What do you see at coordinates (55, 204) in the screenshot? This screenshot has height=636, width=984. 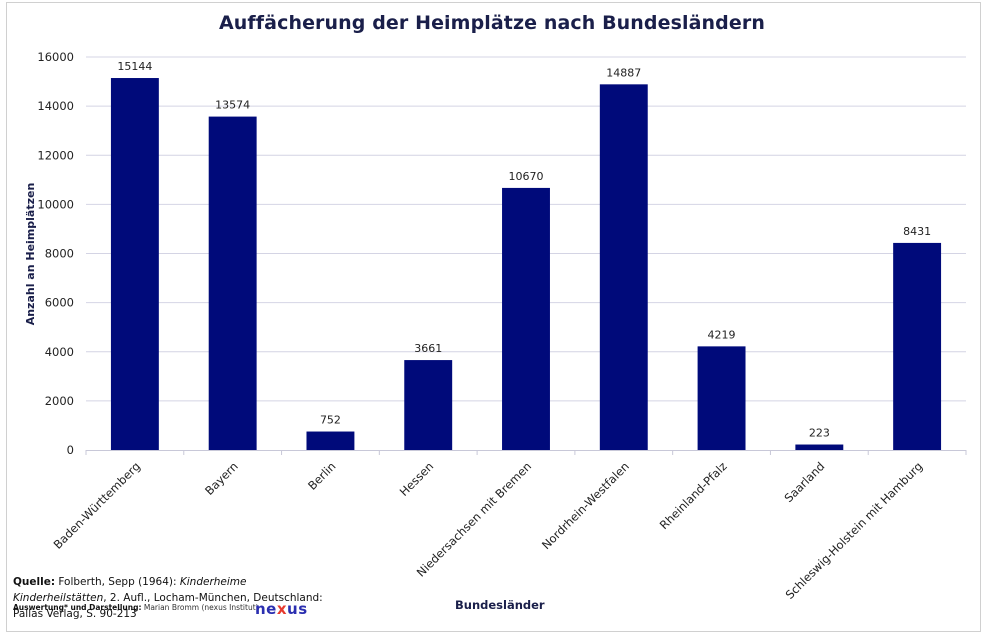 I see `y-tick-label: 10000` at bounding box center [55, 204].